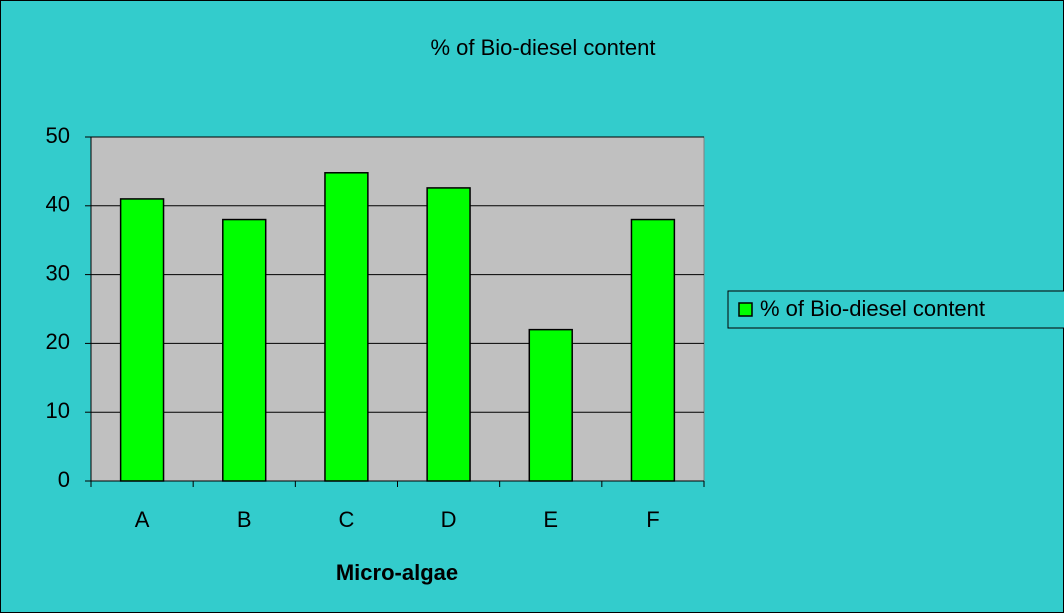 The width and height of the screenshot is (1064, 613). Describe the element at coordinates (652, 519) in the screenshot. I see `x-tick-label: F` at that location.